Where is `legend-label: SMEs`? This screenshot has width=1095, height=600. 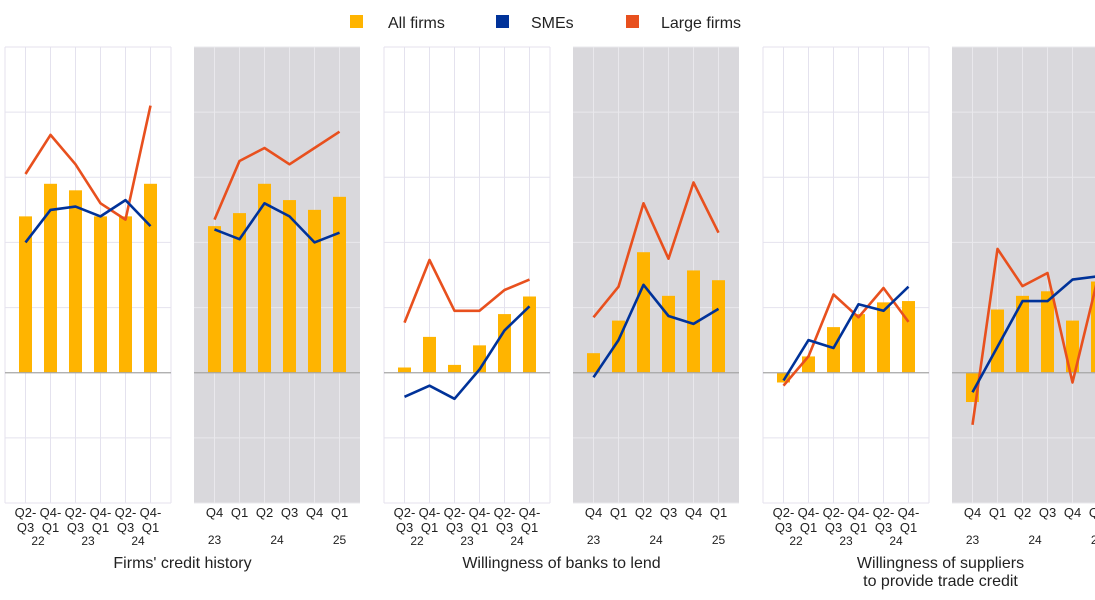 legend-label: SMEs is located at coordinates (552, 23).